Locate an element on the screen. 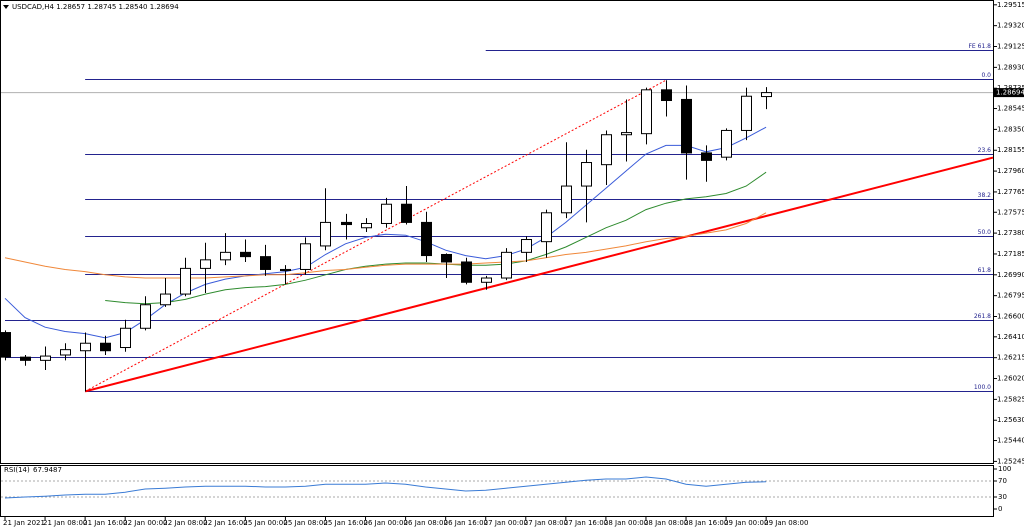  y-tick-label: 1.26215 is located at coordinates (1010, 358).